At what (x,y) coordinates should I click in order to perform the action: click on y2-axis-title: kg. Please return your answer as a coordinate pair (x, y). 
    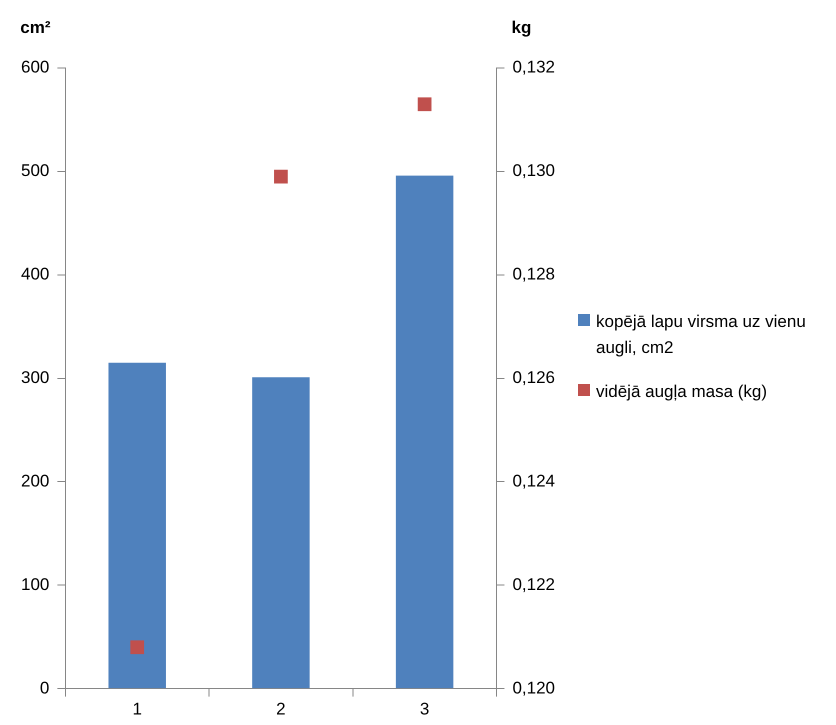
    Looking at the image, I should click on (522, 27).